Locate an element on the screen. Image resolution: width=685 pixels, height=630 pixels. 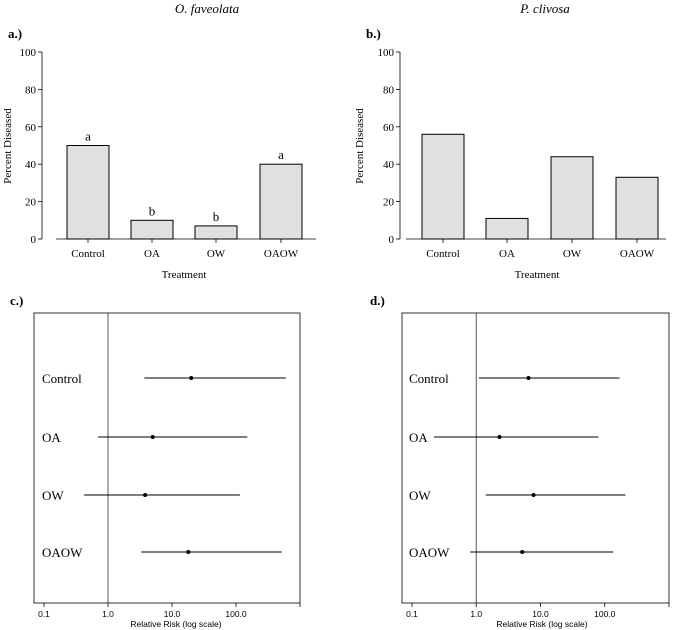
panel-a-label: a.) is located at coordinates (15, 33).